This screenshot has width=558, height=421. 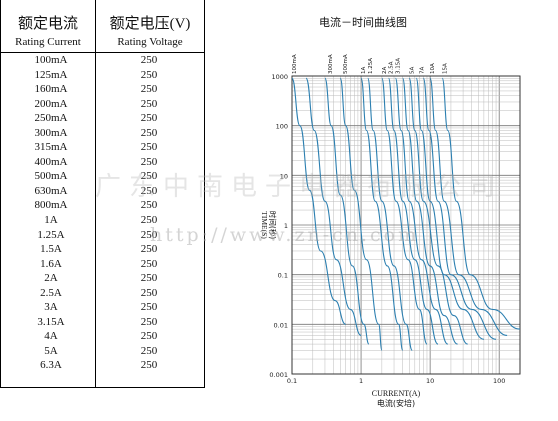 What do you see at coordinates (361, 381) in the screenshot?
I see `x-tick-label: 1` at bounding box center [361, 381].